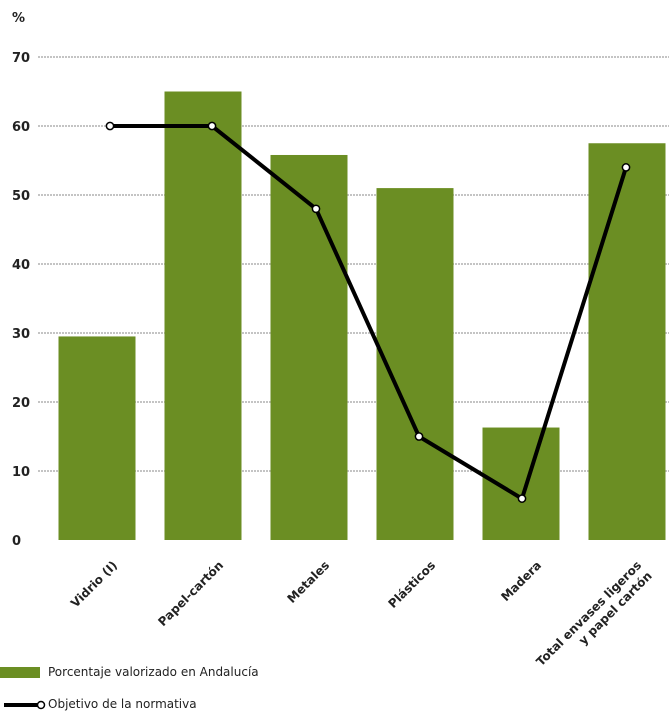 The image size is (669, 717). I want to click on category-label: Total envases ligerosy papel cartón, so click(594, 618).